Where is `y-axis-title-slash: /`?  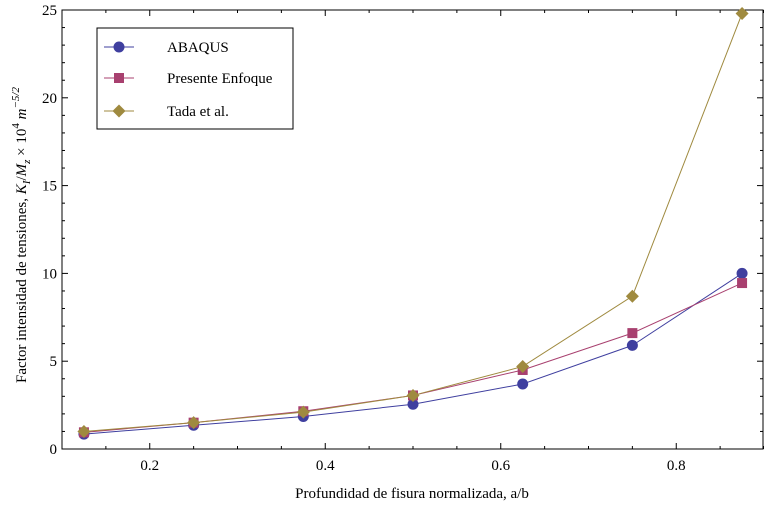
y-axis-title-slash: / is located at coordinates (22, 178).